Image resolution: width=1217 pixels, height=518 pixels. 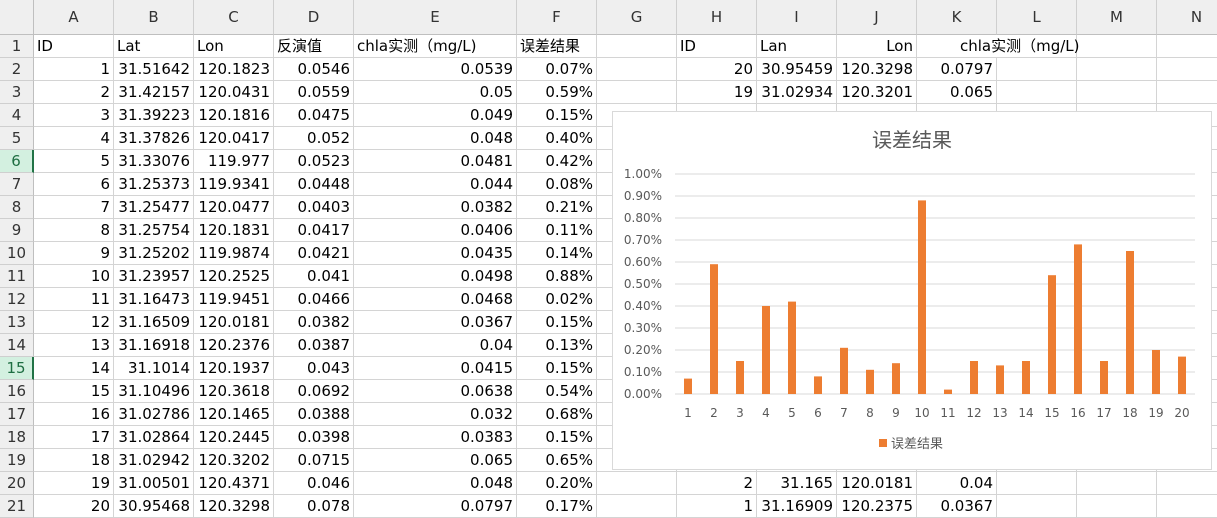 I want to click on data-cell: 120.3201, so click(x=877, y=92).